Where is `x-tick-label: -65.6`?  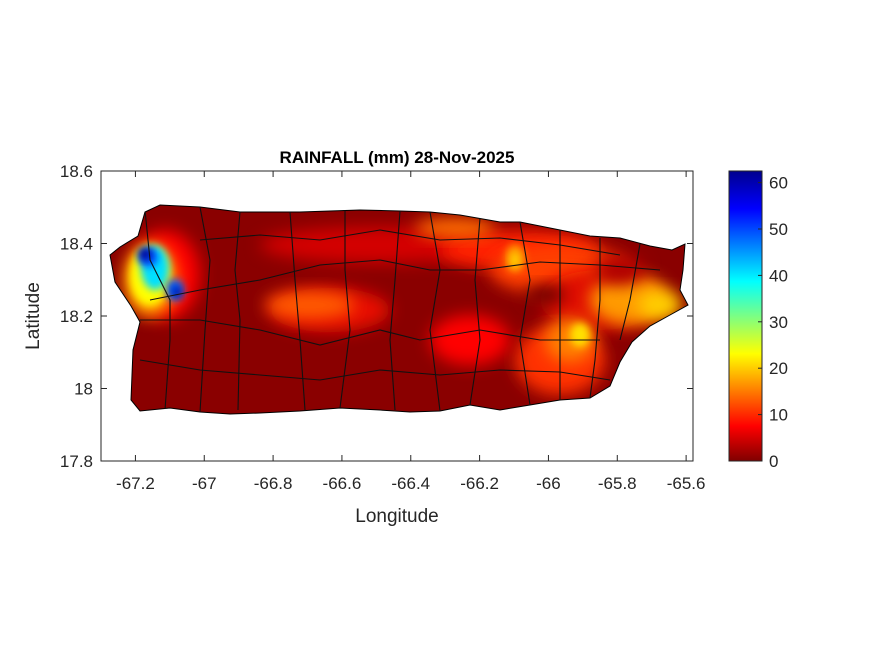
x-tick-label: -65.6 is located at coordinates (686, 483).